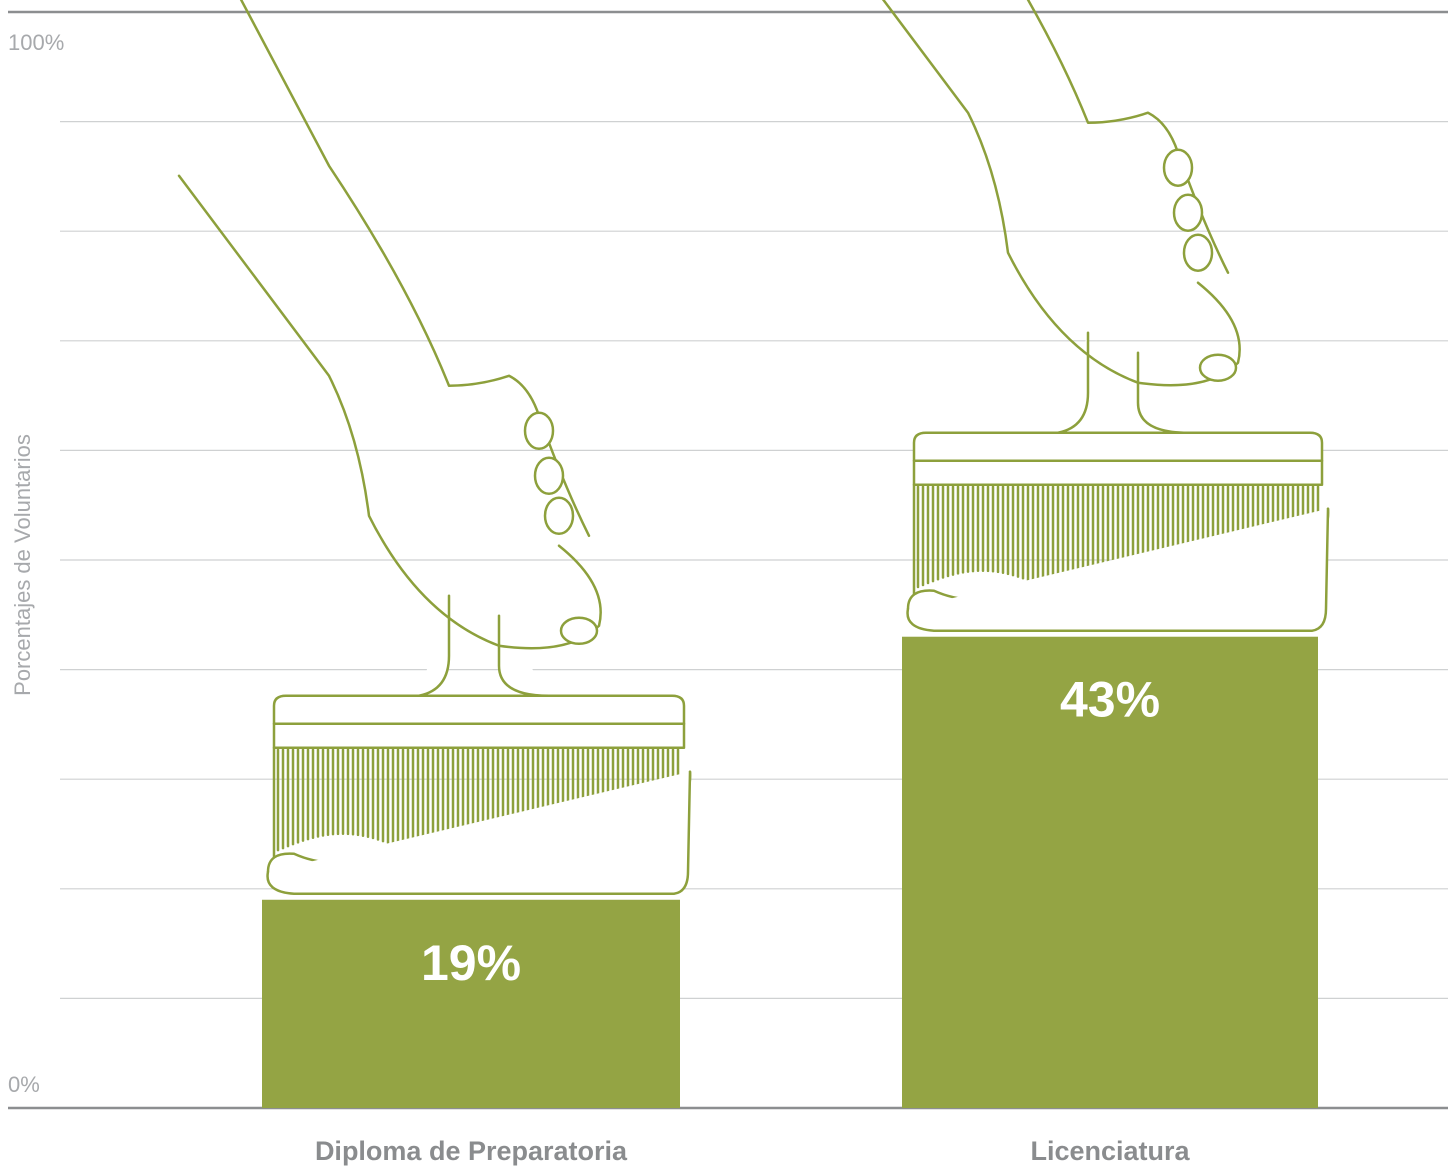 The width and height of the screenshot is (1453, 1172). What do you see at coordinates (22, 565) in the screenshot?
I see `y-axis-label: Porcentajes de Voluntarios` at bounding box center [22, 565].